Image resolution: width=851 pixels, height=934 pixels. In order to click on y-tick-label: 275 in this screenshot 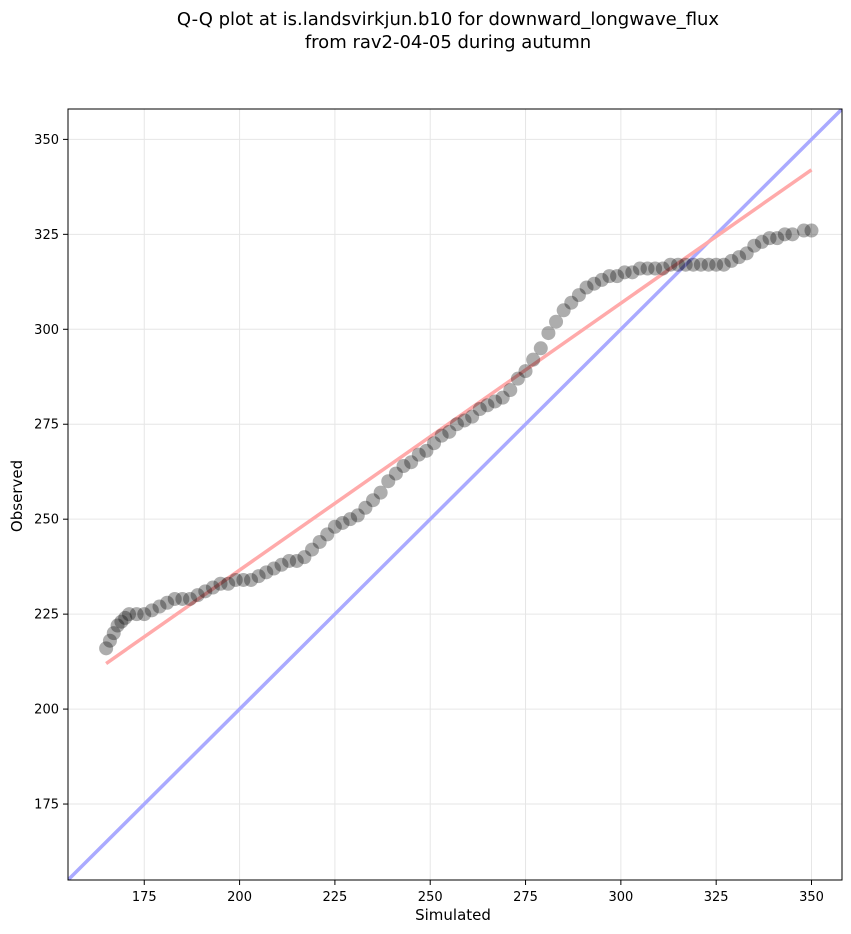, I will do `click(46, 425)`.